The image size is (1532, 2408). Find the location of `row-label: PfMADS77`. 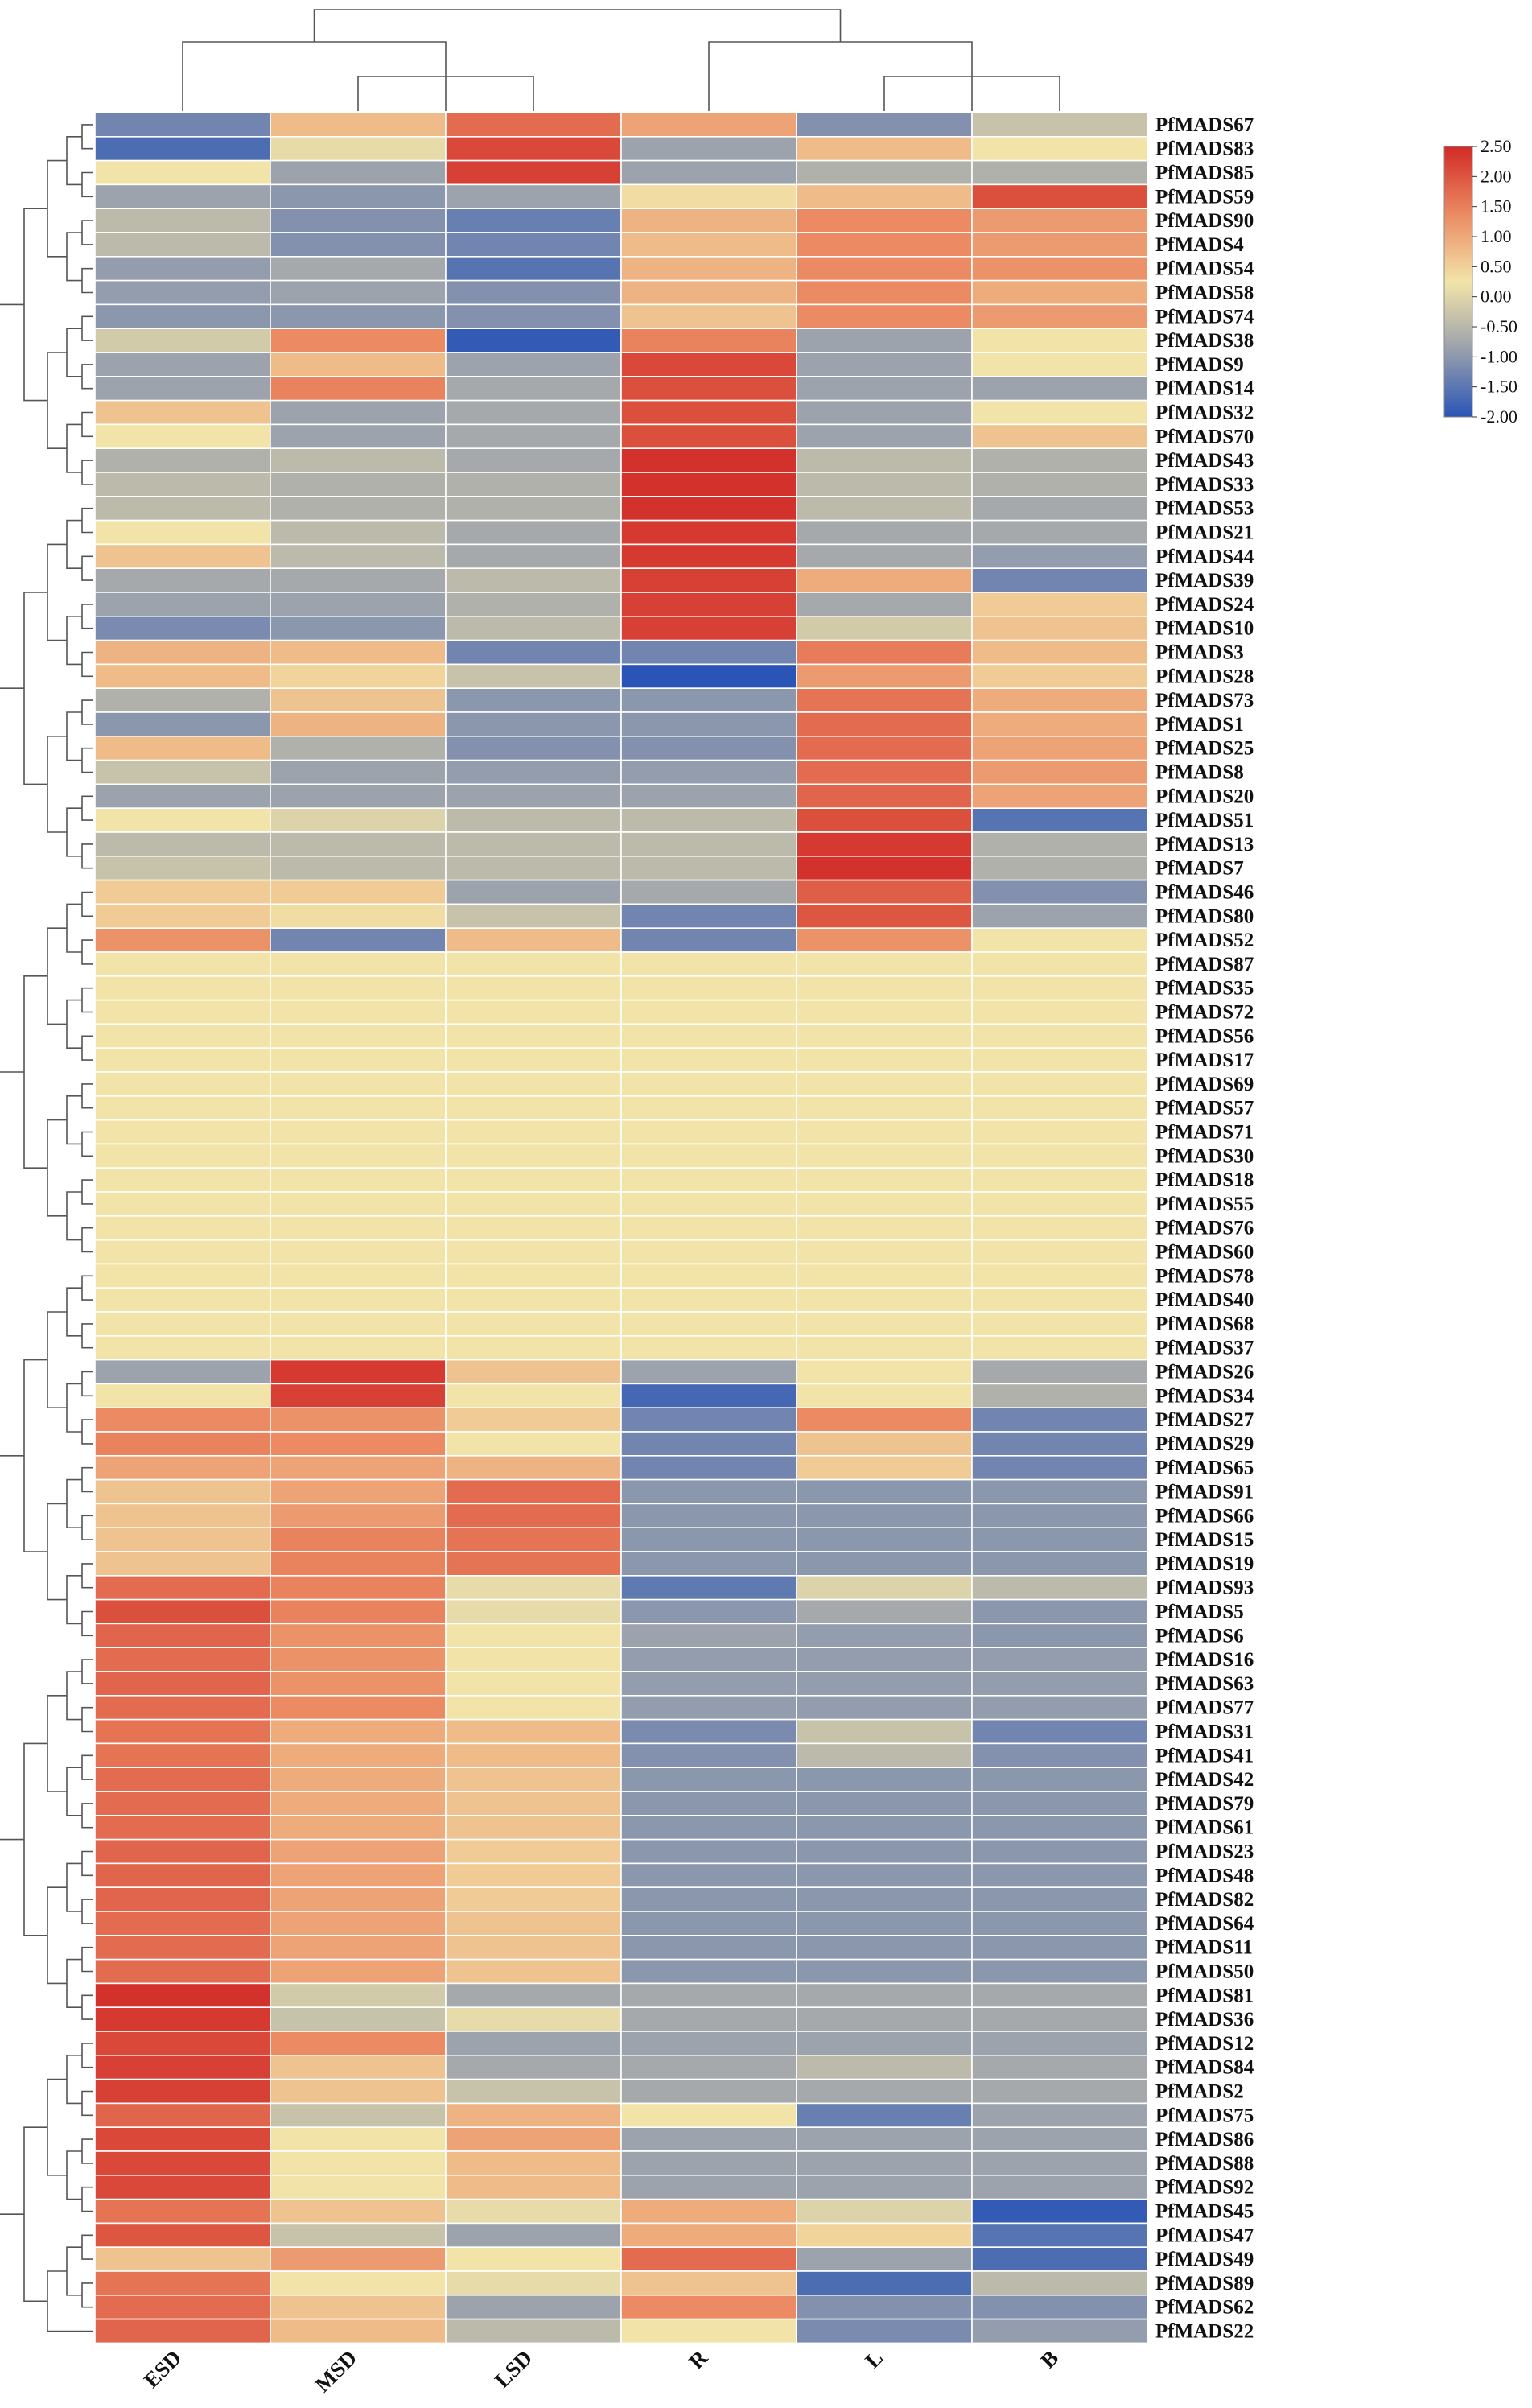

row-label: PfMADS77 is located at coordinates (1204, 1708).